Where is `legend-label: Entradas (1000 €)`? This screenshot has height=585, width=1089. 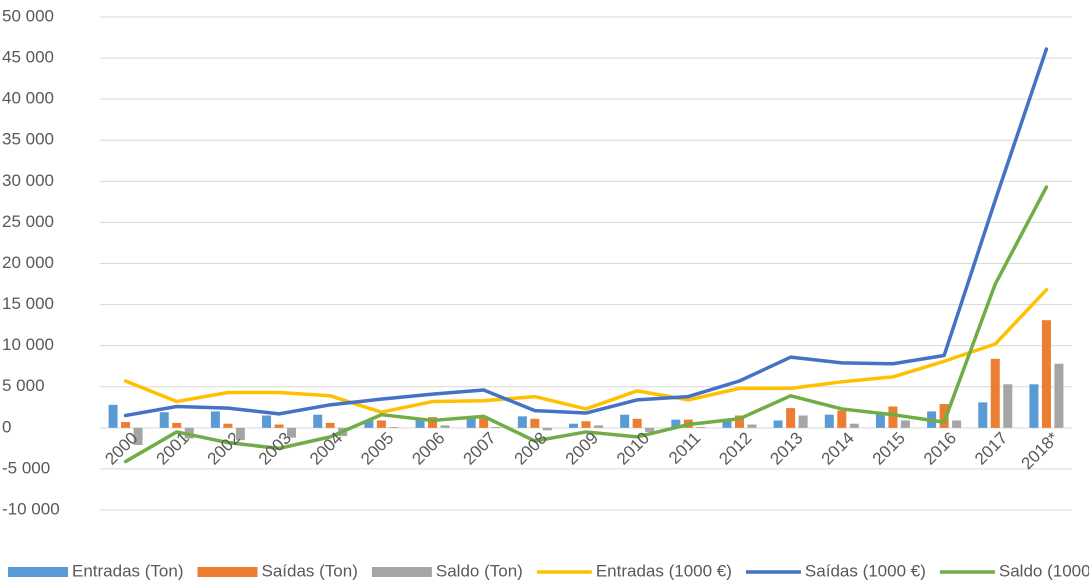 legend-label: Entradas (1000 €) is located at coordinates (664, 570).